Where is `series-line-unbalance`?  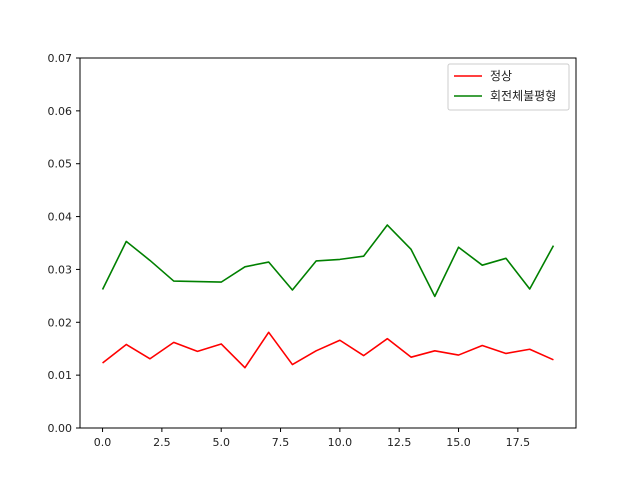
series-line-unbalance is located at coordinates (328, 261).